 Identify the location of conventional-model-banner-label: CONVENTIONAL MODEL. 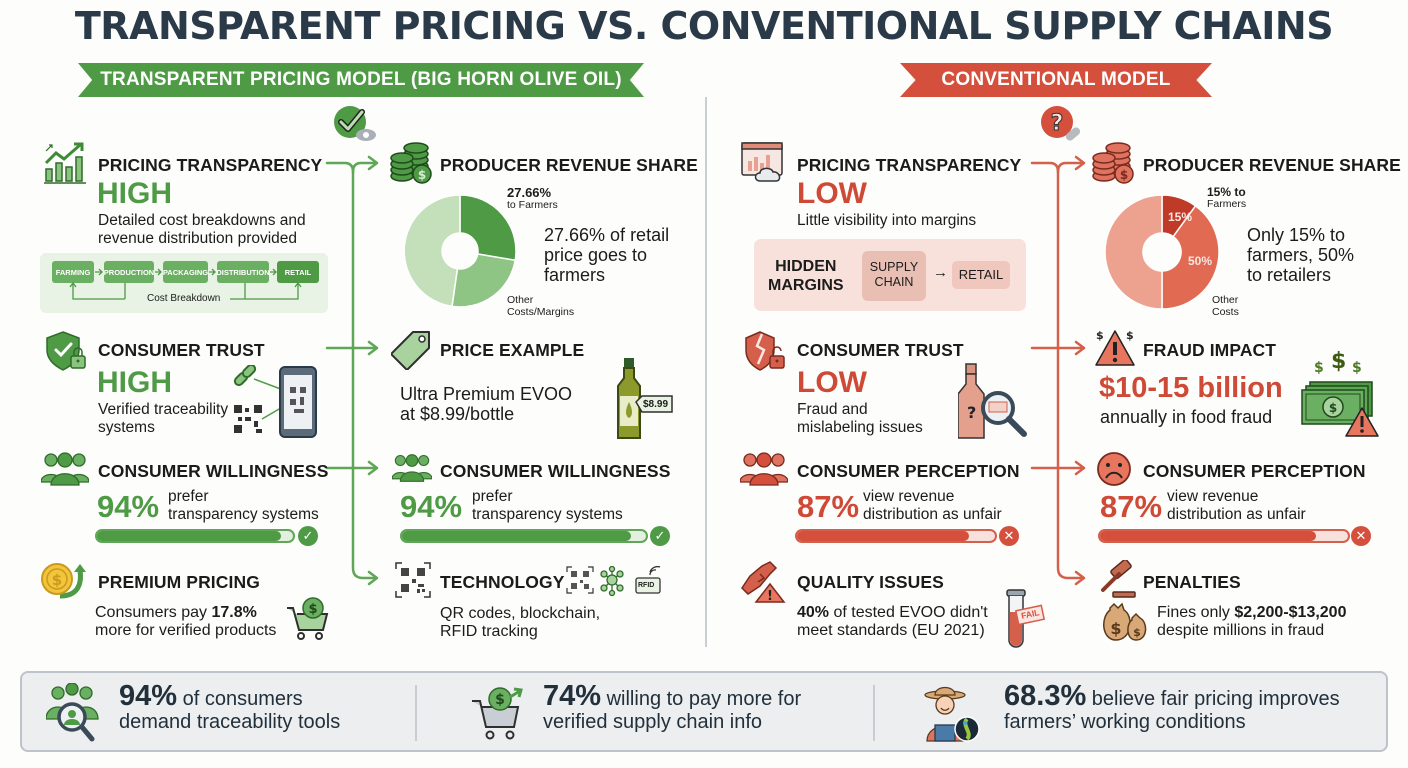
(1056, 79).